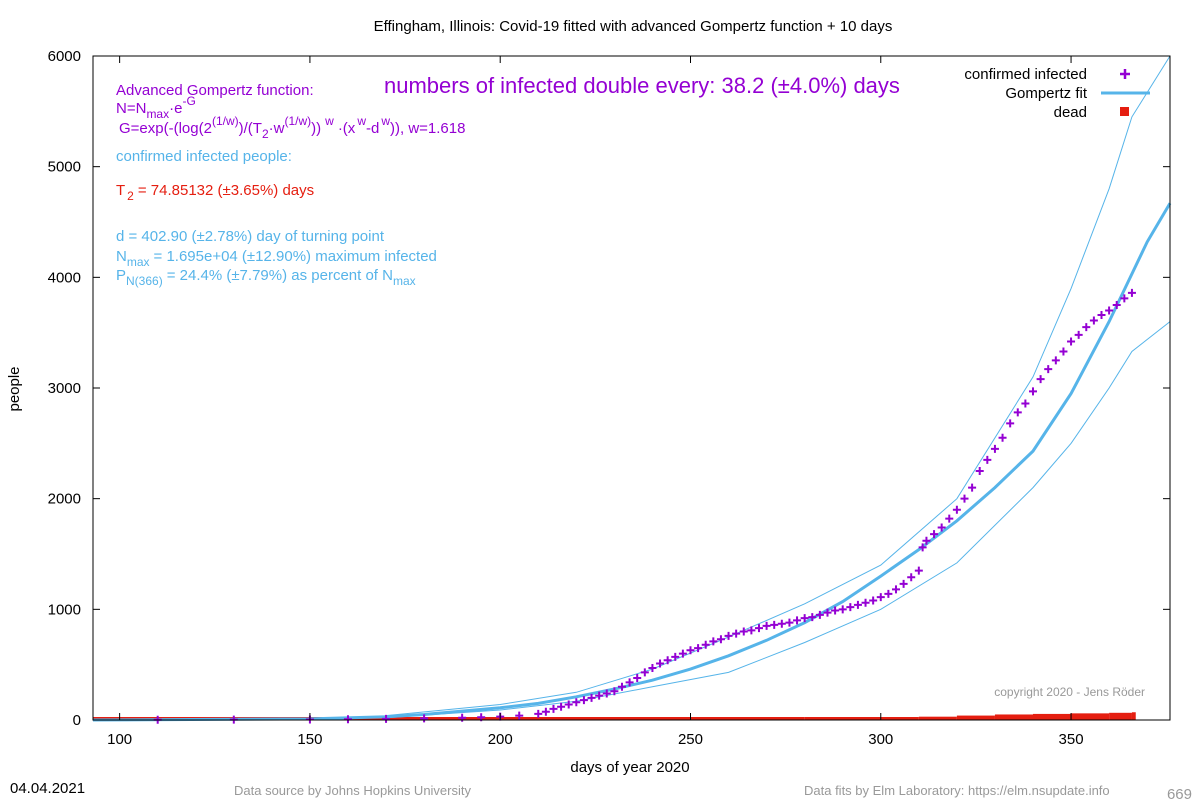 This screenshot has width=1200, height=800. What do you see at coordinates (64, 277) in the screenshot?
I see `y-tick-label: 4000` at bounding box center [64, 277].